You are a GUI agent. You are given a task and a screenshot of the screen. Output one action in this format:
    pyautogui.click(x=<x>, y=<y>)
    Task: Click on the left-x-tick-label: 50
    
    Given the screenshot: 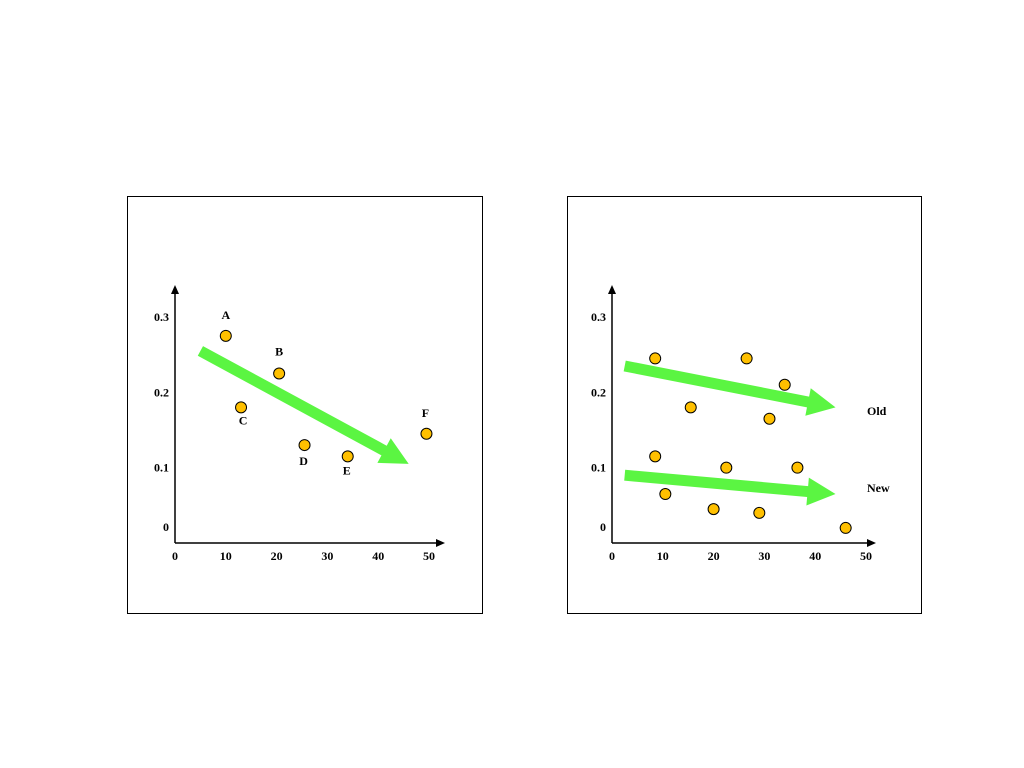 What is the action you would take?
    pyautogui.click(x=429, y=556)
    